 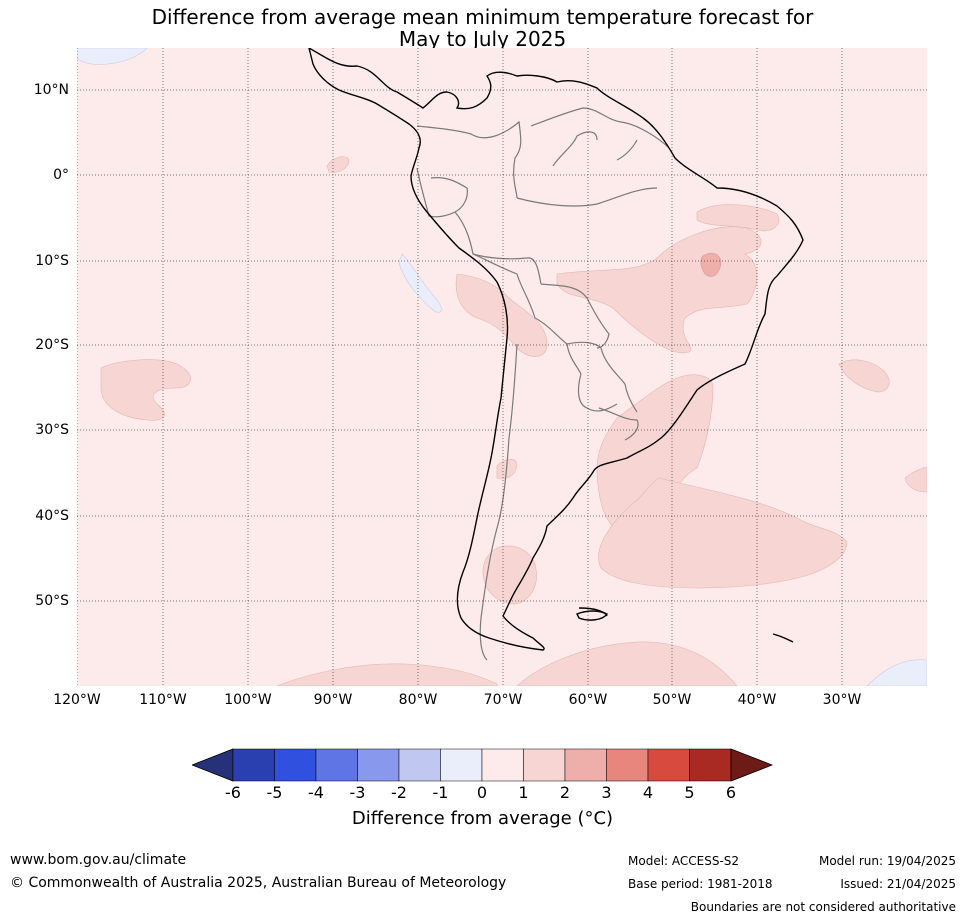 I want to click on colorbar, so click(x=482, y=767).